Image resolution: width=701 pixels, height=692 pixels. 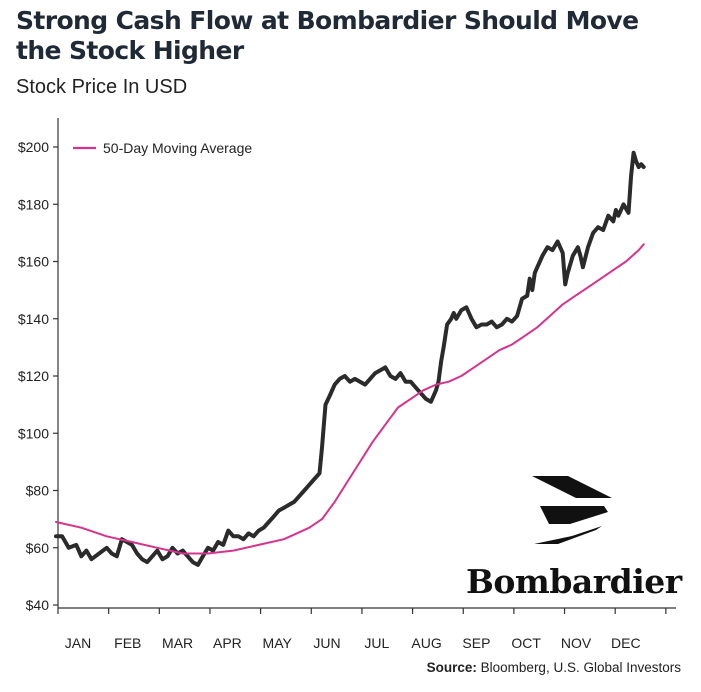 What do you see at coordinates (476, 643) in the screenshot?
I see `x-tick-label: SEP` at bounding box center [476, 643].